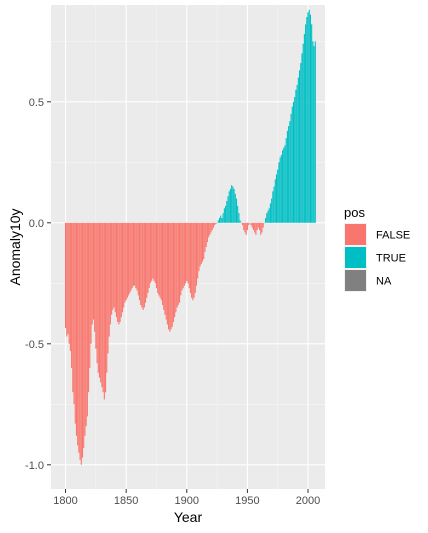 The image size is (428, 533). I want to click on legend-swatch, so click(355, 234).